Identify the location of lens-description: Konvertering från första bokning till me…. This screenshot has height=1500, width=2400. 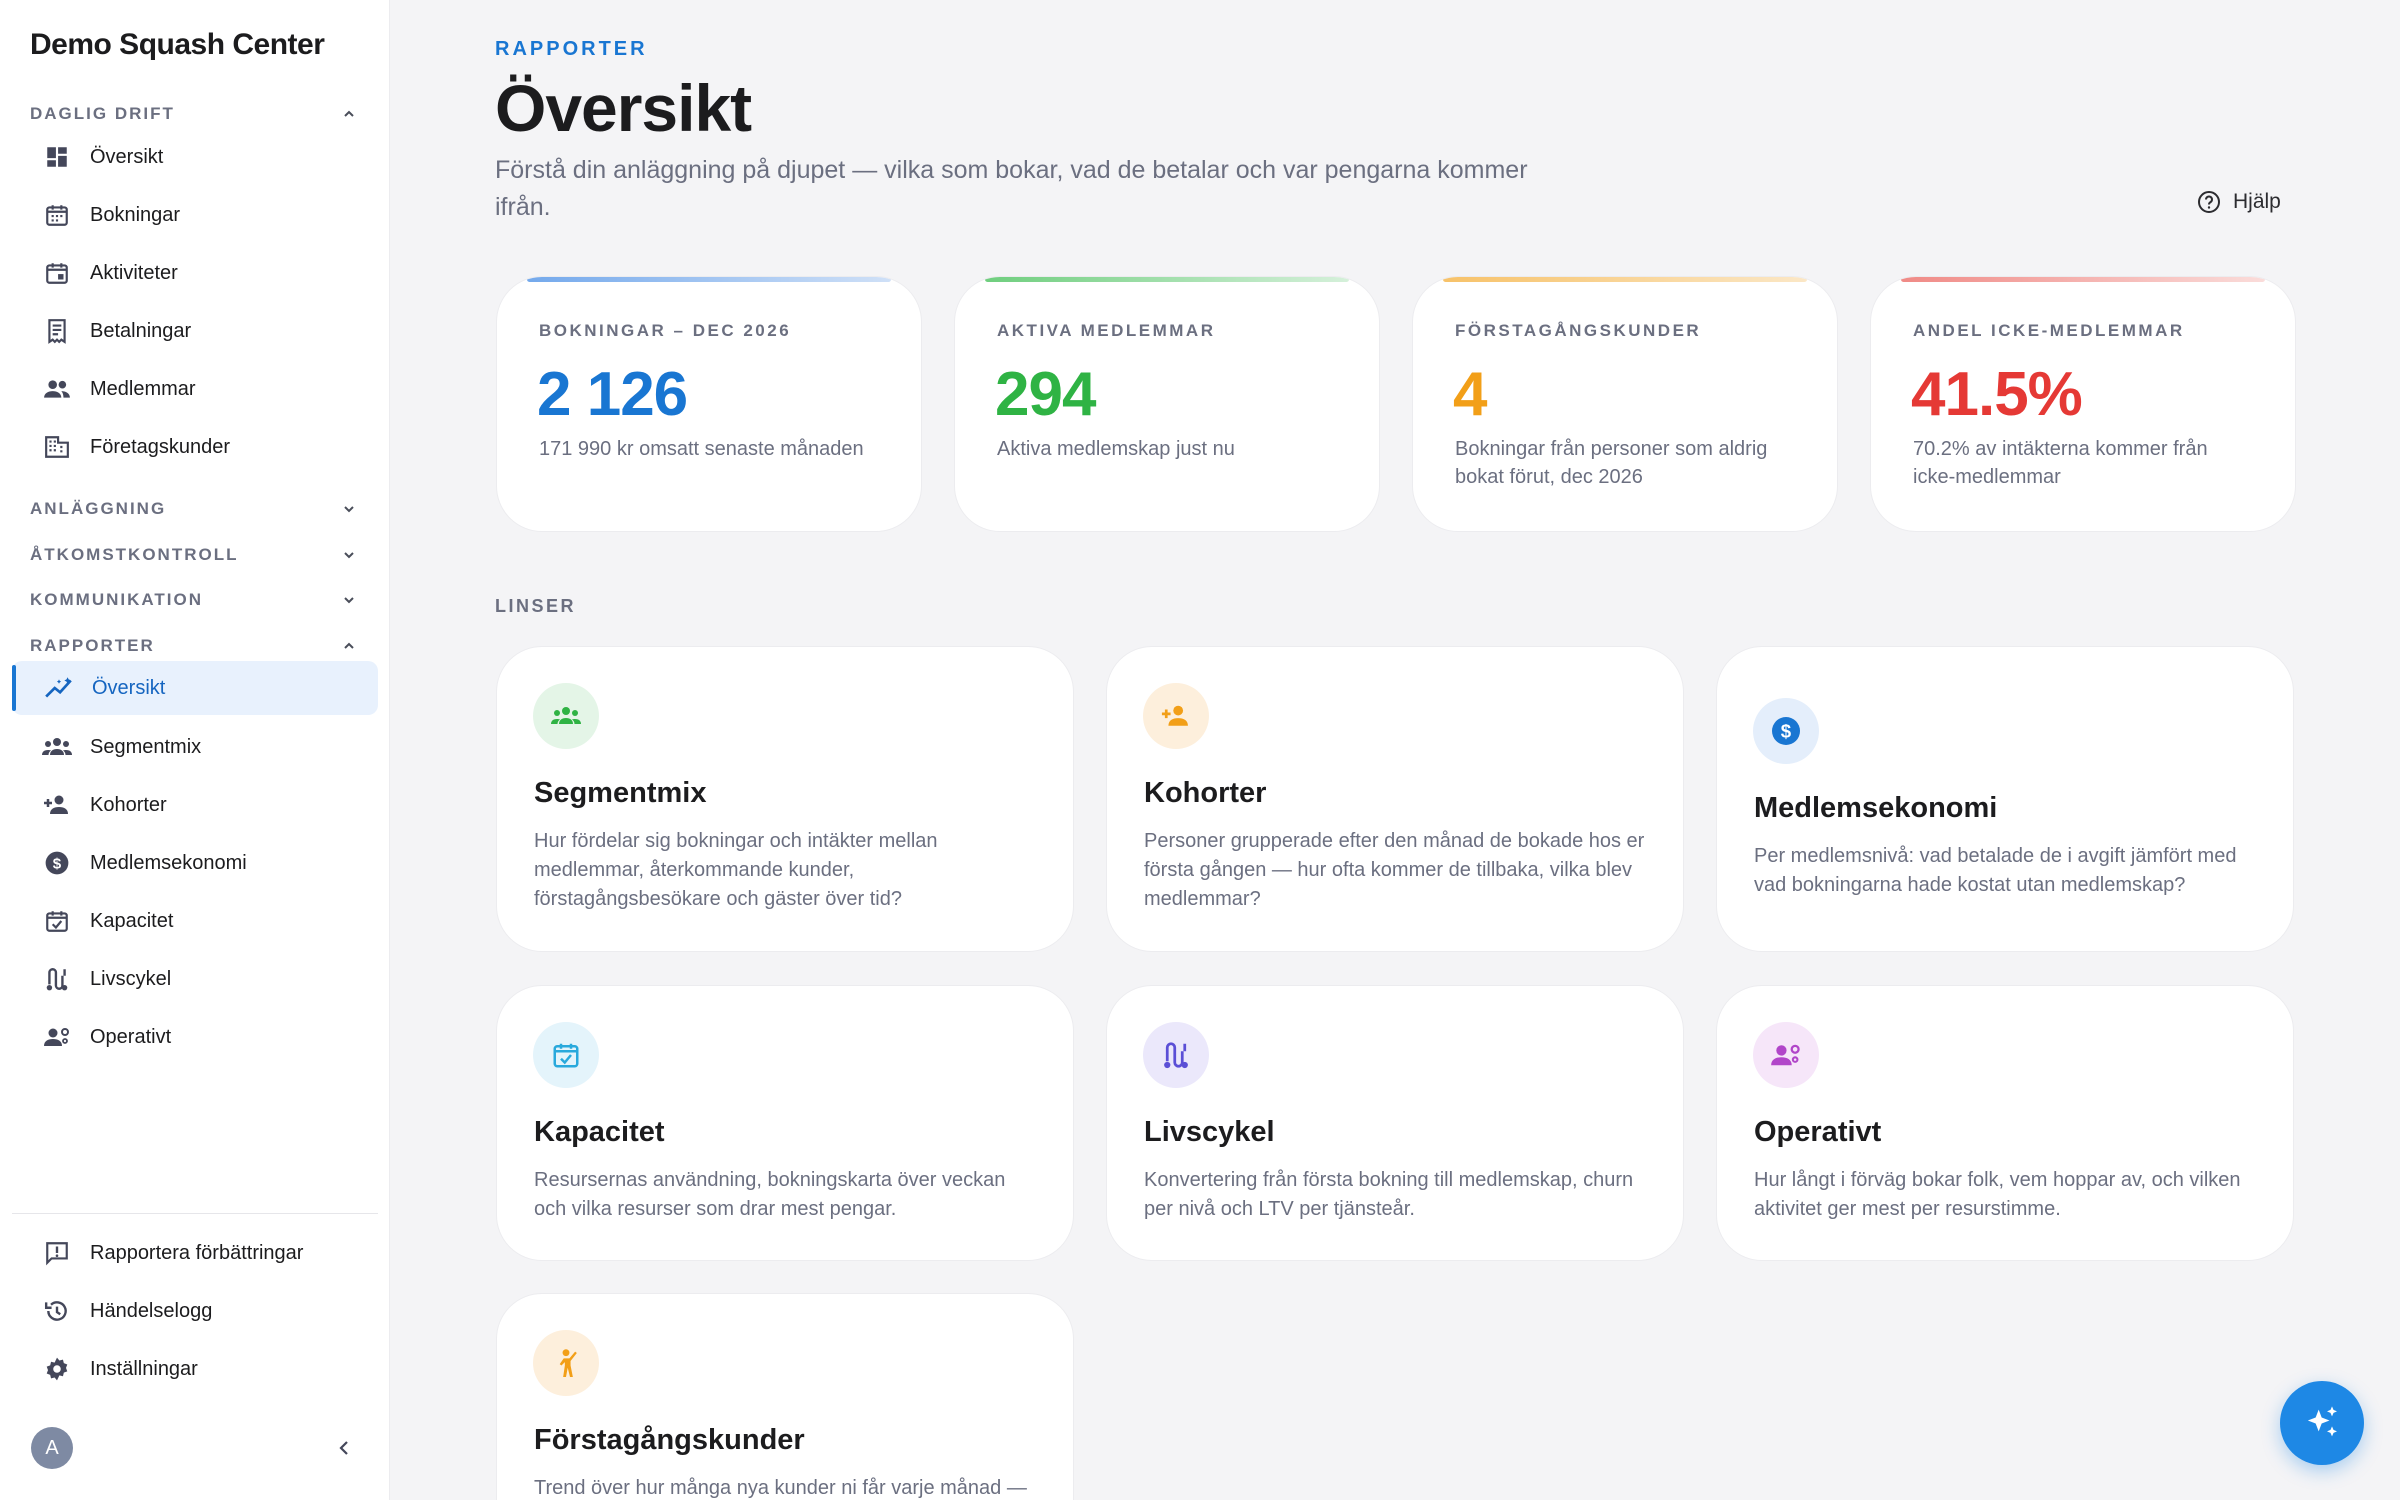
(1389, 1194).